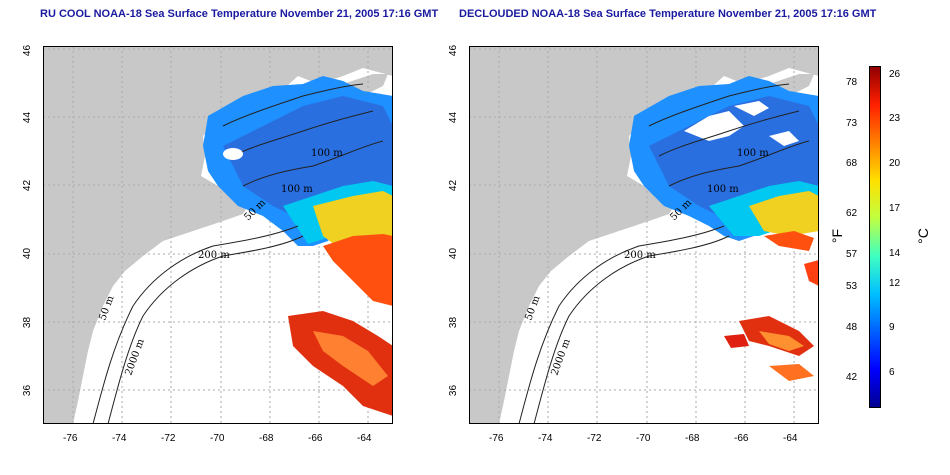 The height and width of the screenshot is (475, 950). What do you see at coordinates (895, 118) in the screenshot?
I see `celsius-tick: 23` at bounding box center [895, 118].